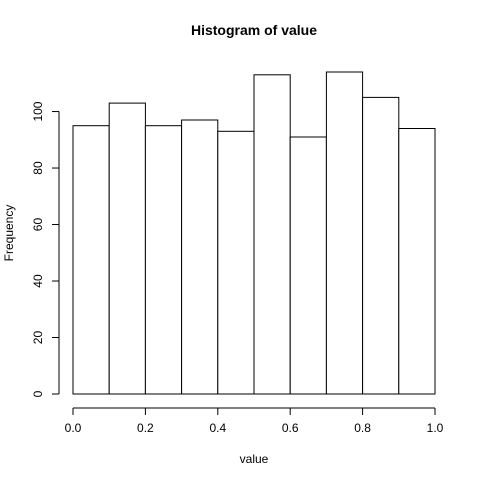  What do you see at coordinates (38, 281) in the screenshot?
I see `y-tick-label: 40` at bounding box center [38, 281].